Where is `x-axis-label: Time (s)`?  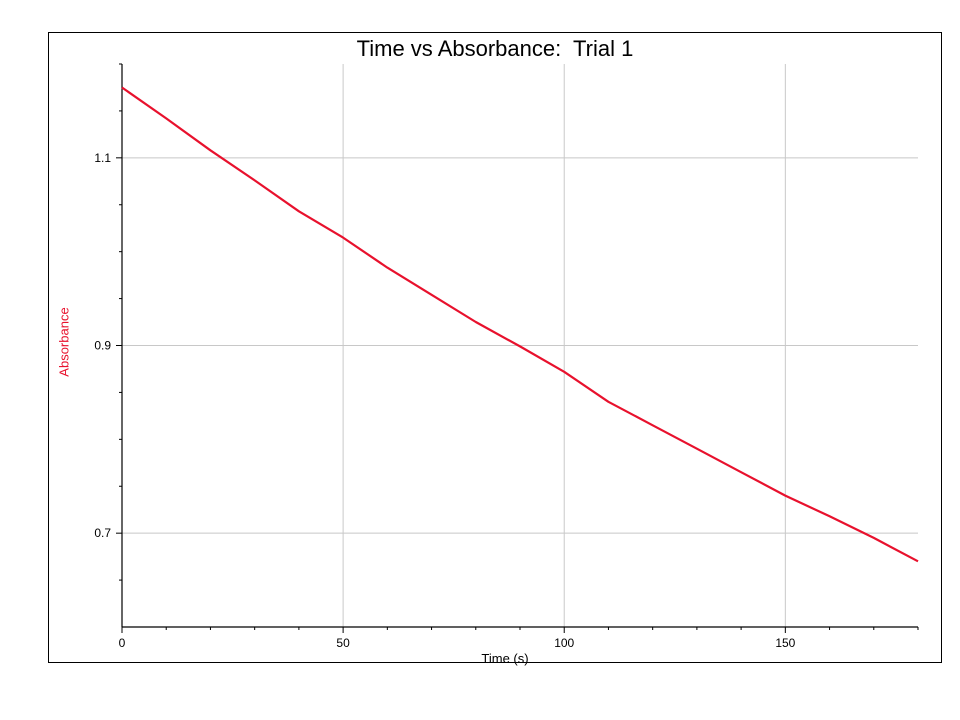
x-axis-label: Time (s) is located at coordinates (505, 658).